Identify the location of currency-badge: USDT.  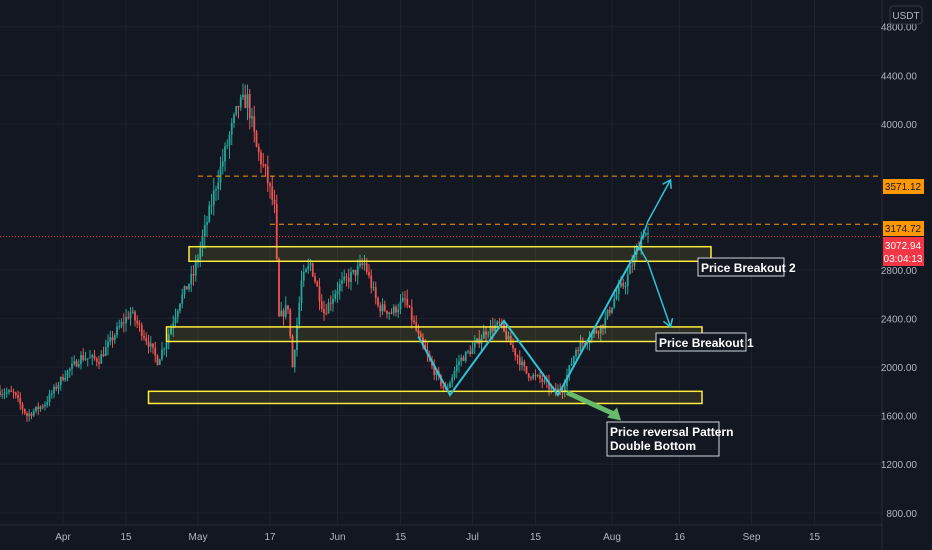
(905, 16).